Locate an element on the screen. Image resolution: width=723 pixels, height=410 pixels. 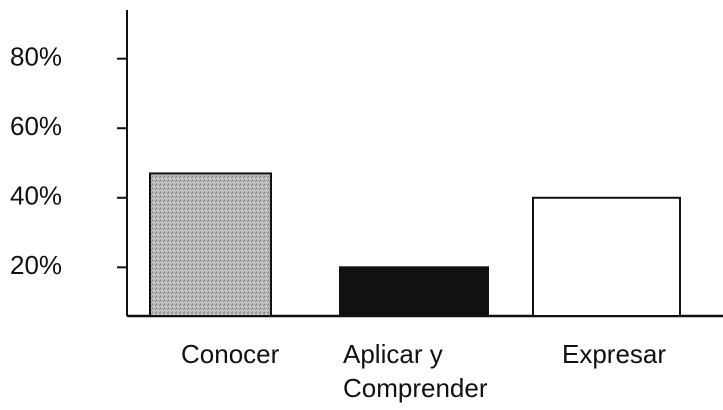
y-tick-label: 80% is located at coordinates (36, 57).